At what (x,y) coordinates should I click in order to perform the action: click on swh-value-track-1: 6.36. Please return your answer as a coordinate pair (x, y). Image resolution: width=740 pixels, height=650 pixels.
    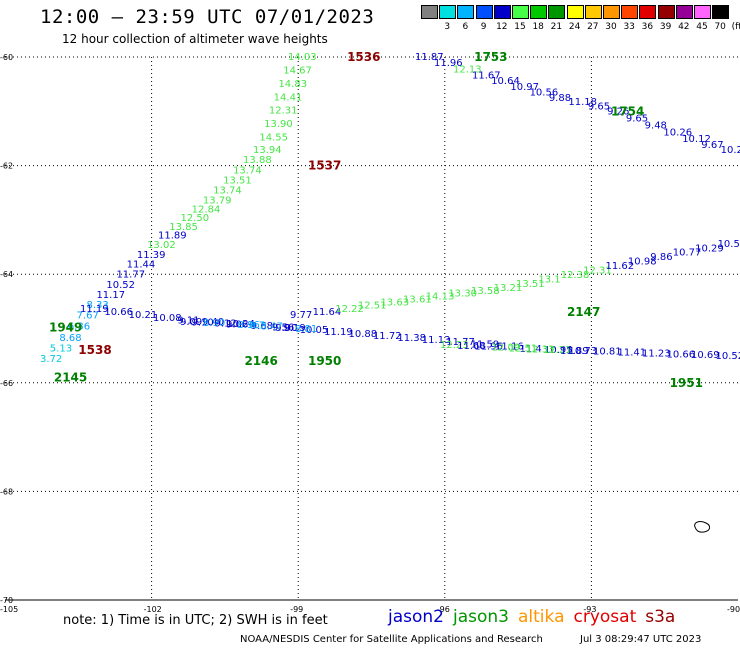
    Looking at the image, I should click on (79, 327).